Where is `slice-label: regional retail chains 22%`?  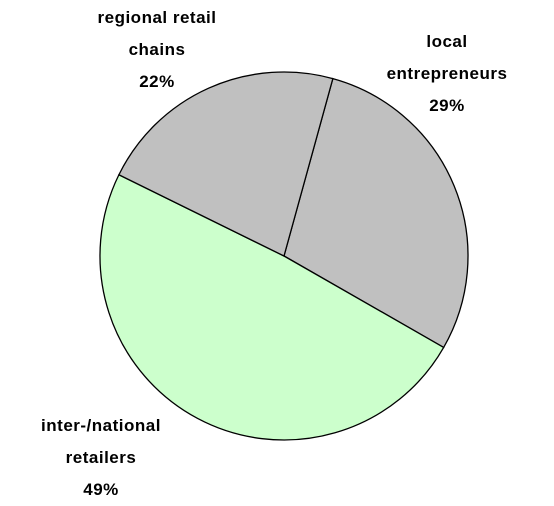
slice-label: regional retail chains 22% is located at coordinates (157, 50).